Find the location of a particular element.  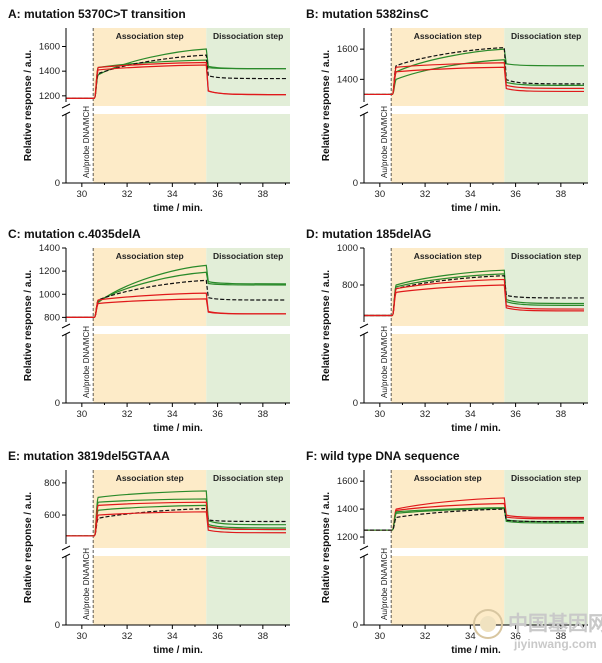

panel-title: B: mutation 5382insC is located at coordinates (367, 14).